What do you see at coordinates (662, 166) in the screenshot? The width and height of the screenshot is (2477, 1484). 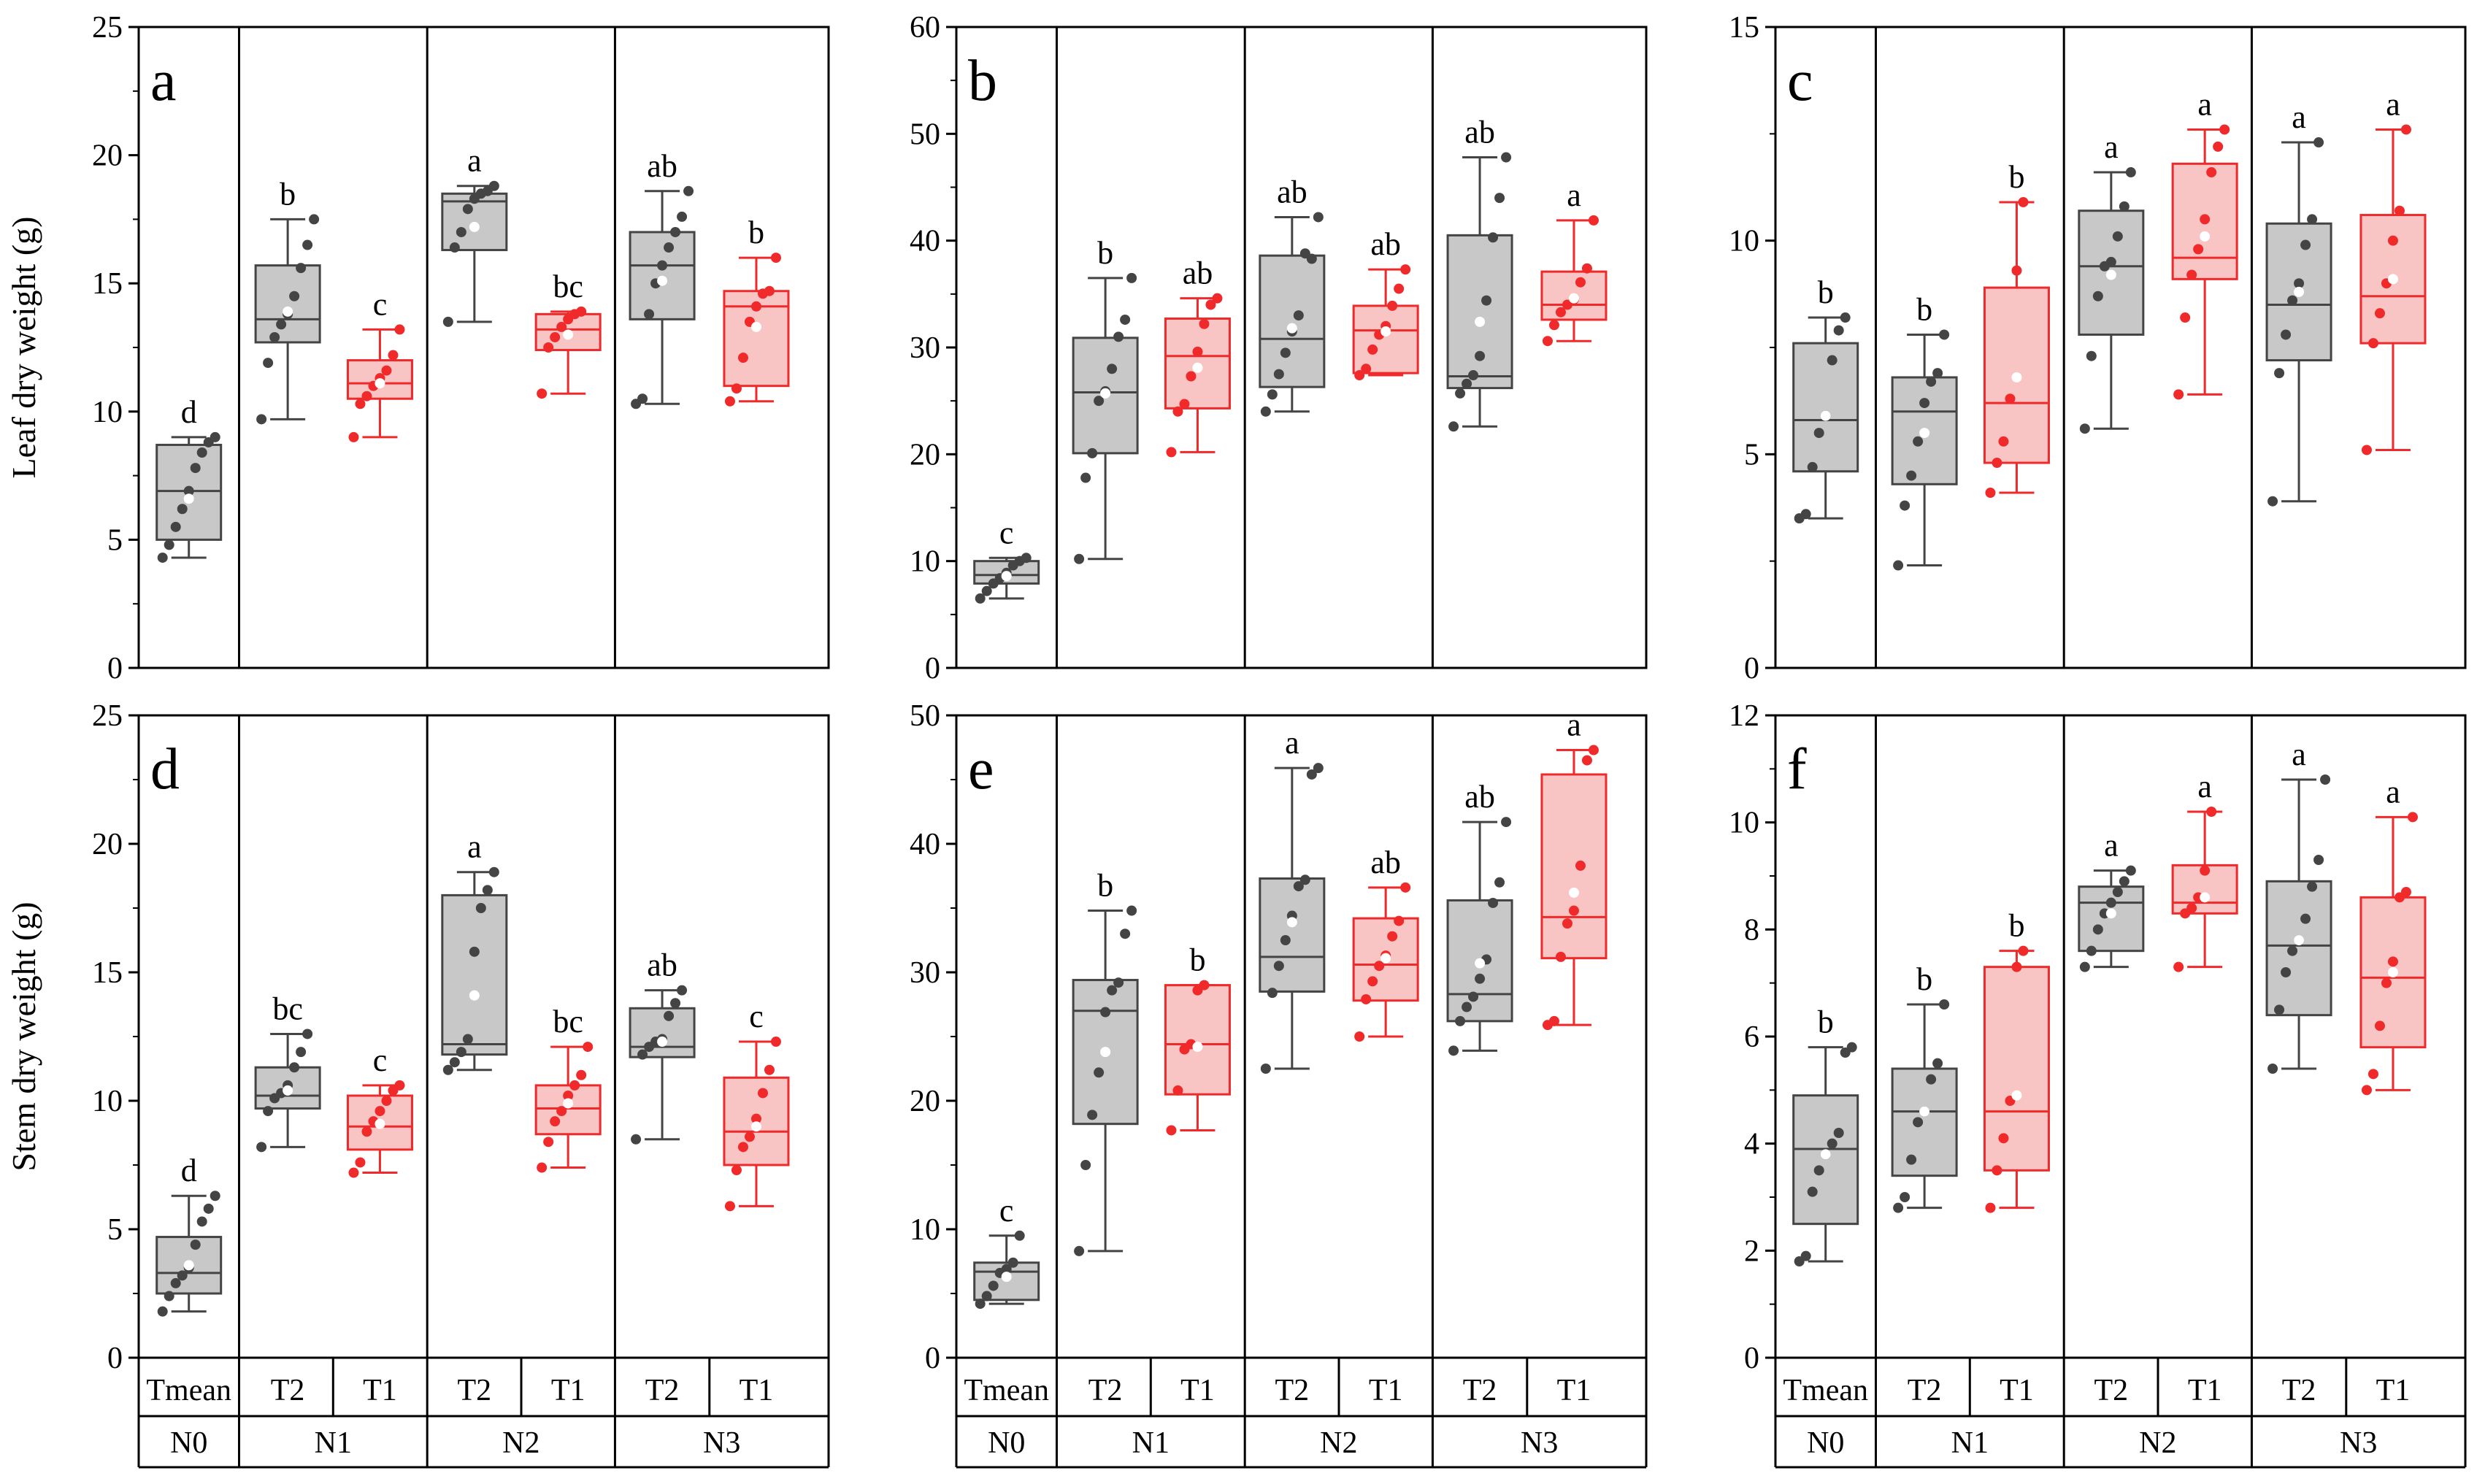 I see `significance-letter: ab` at bounding box center [662, 166].